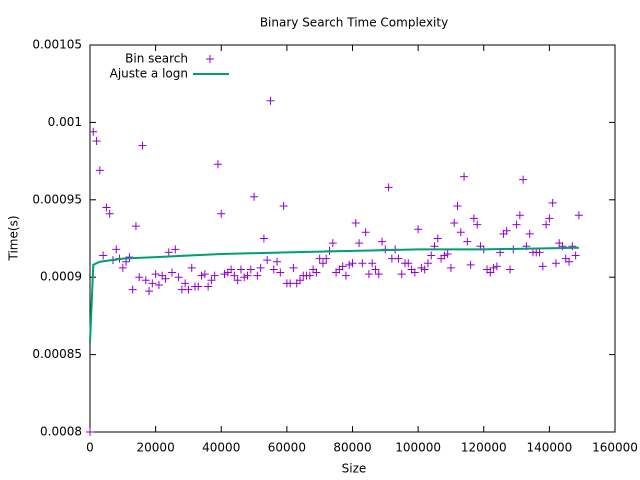  I want to click on x-tick-label: 100000, so click(418, 448).